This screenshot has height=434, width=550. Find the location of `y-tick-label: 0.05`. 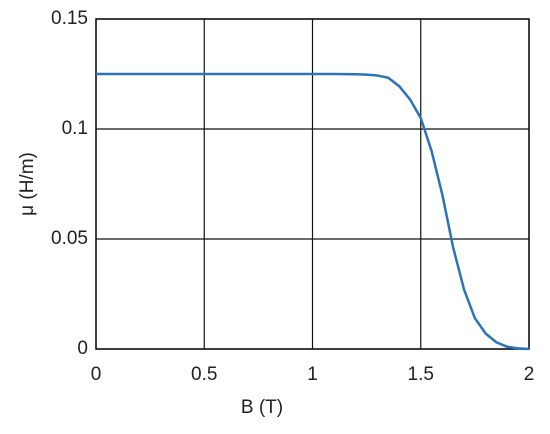

y-tick-label: 0.05 is located at coordinates (69, 238).